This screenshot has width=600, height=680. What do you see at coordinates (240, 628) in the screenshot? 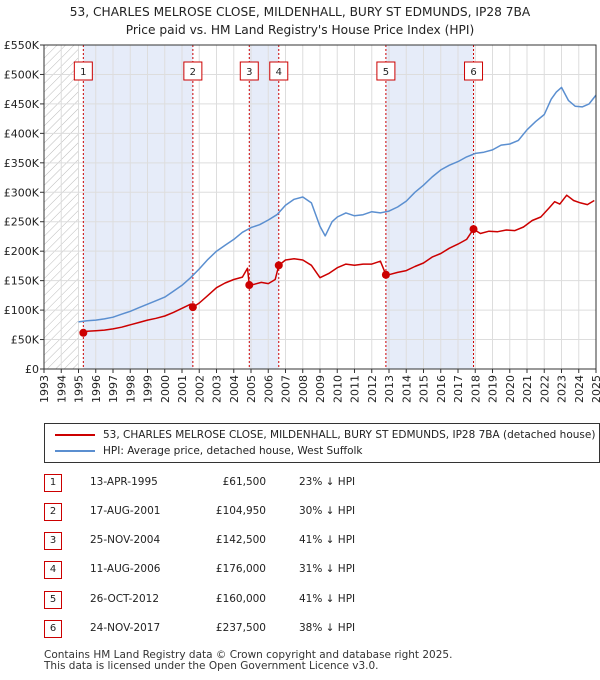
I see `sale-price: £237,500` at bounding box center [240, 628].